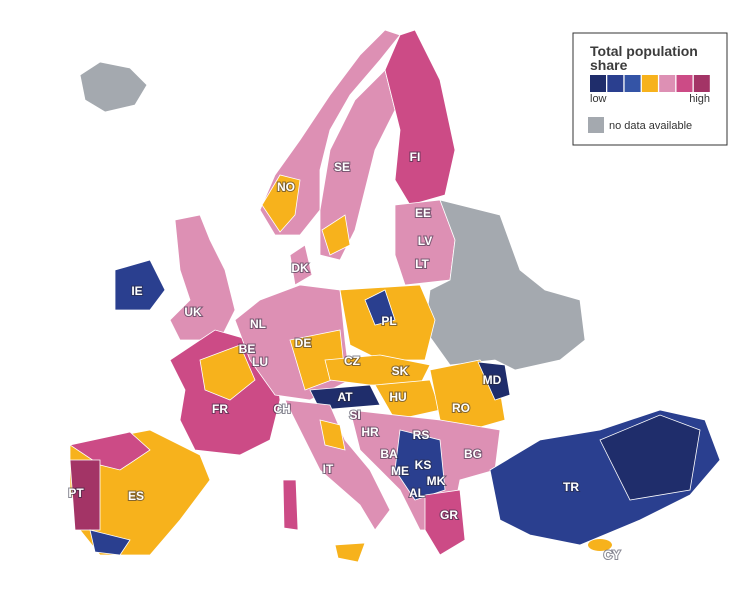 The height and width of the screenshot is (590, 740). What do you see at coordinates (461, 408) in the screenshot?
I see `country-label: RO` at bounding box center [461, 408].